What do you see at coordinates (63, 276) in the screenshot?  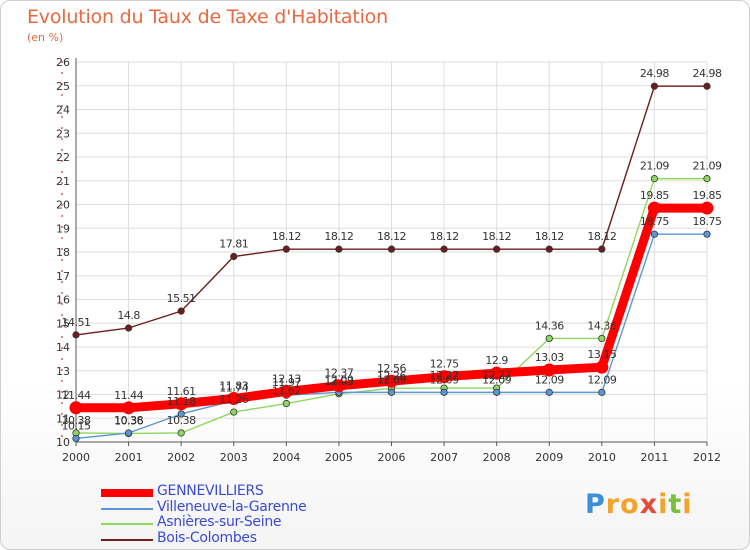 I see `y-tick-label: 17` at bounding box center [63, 276].